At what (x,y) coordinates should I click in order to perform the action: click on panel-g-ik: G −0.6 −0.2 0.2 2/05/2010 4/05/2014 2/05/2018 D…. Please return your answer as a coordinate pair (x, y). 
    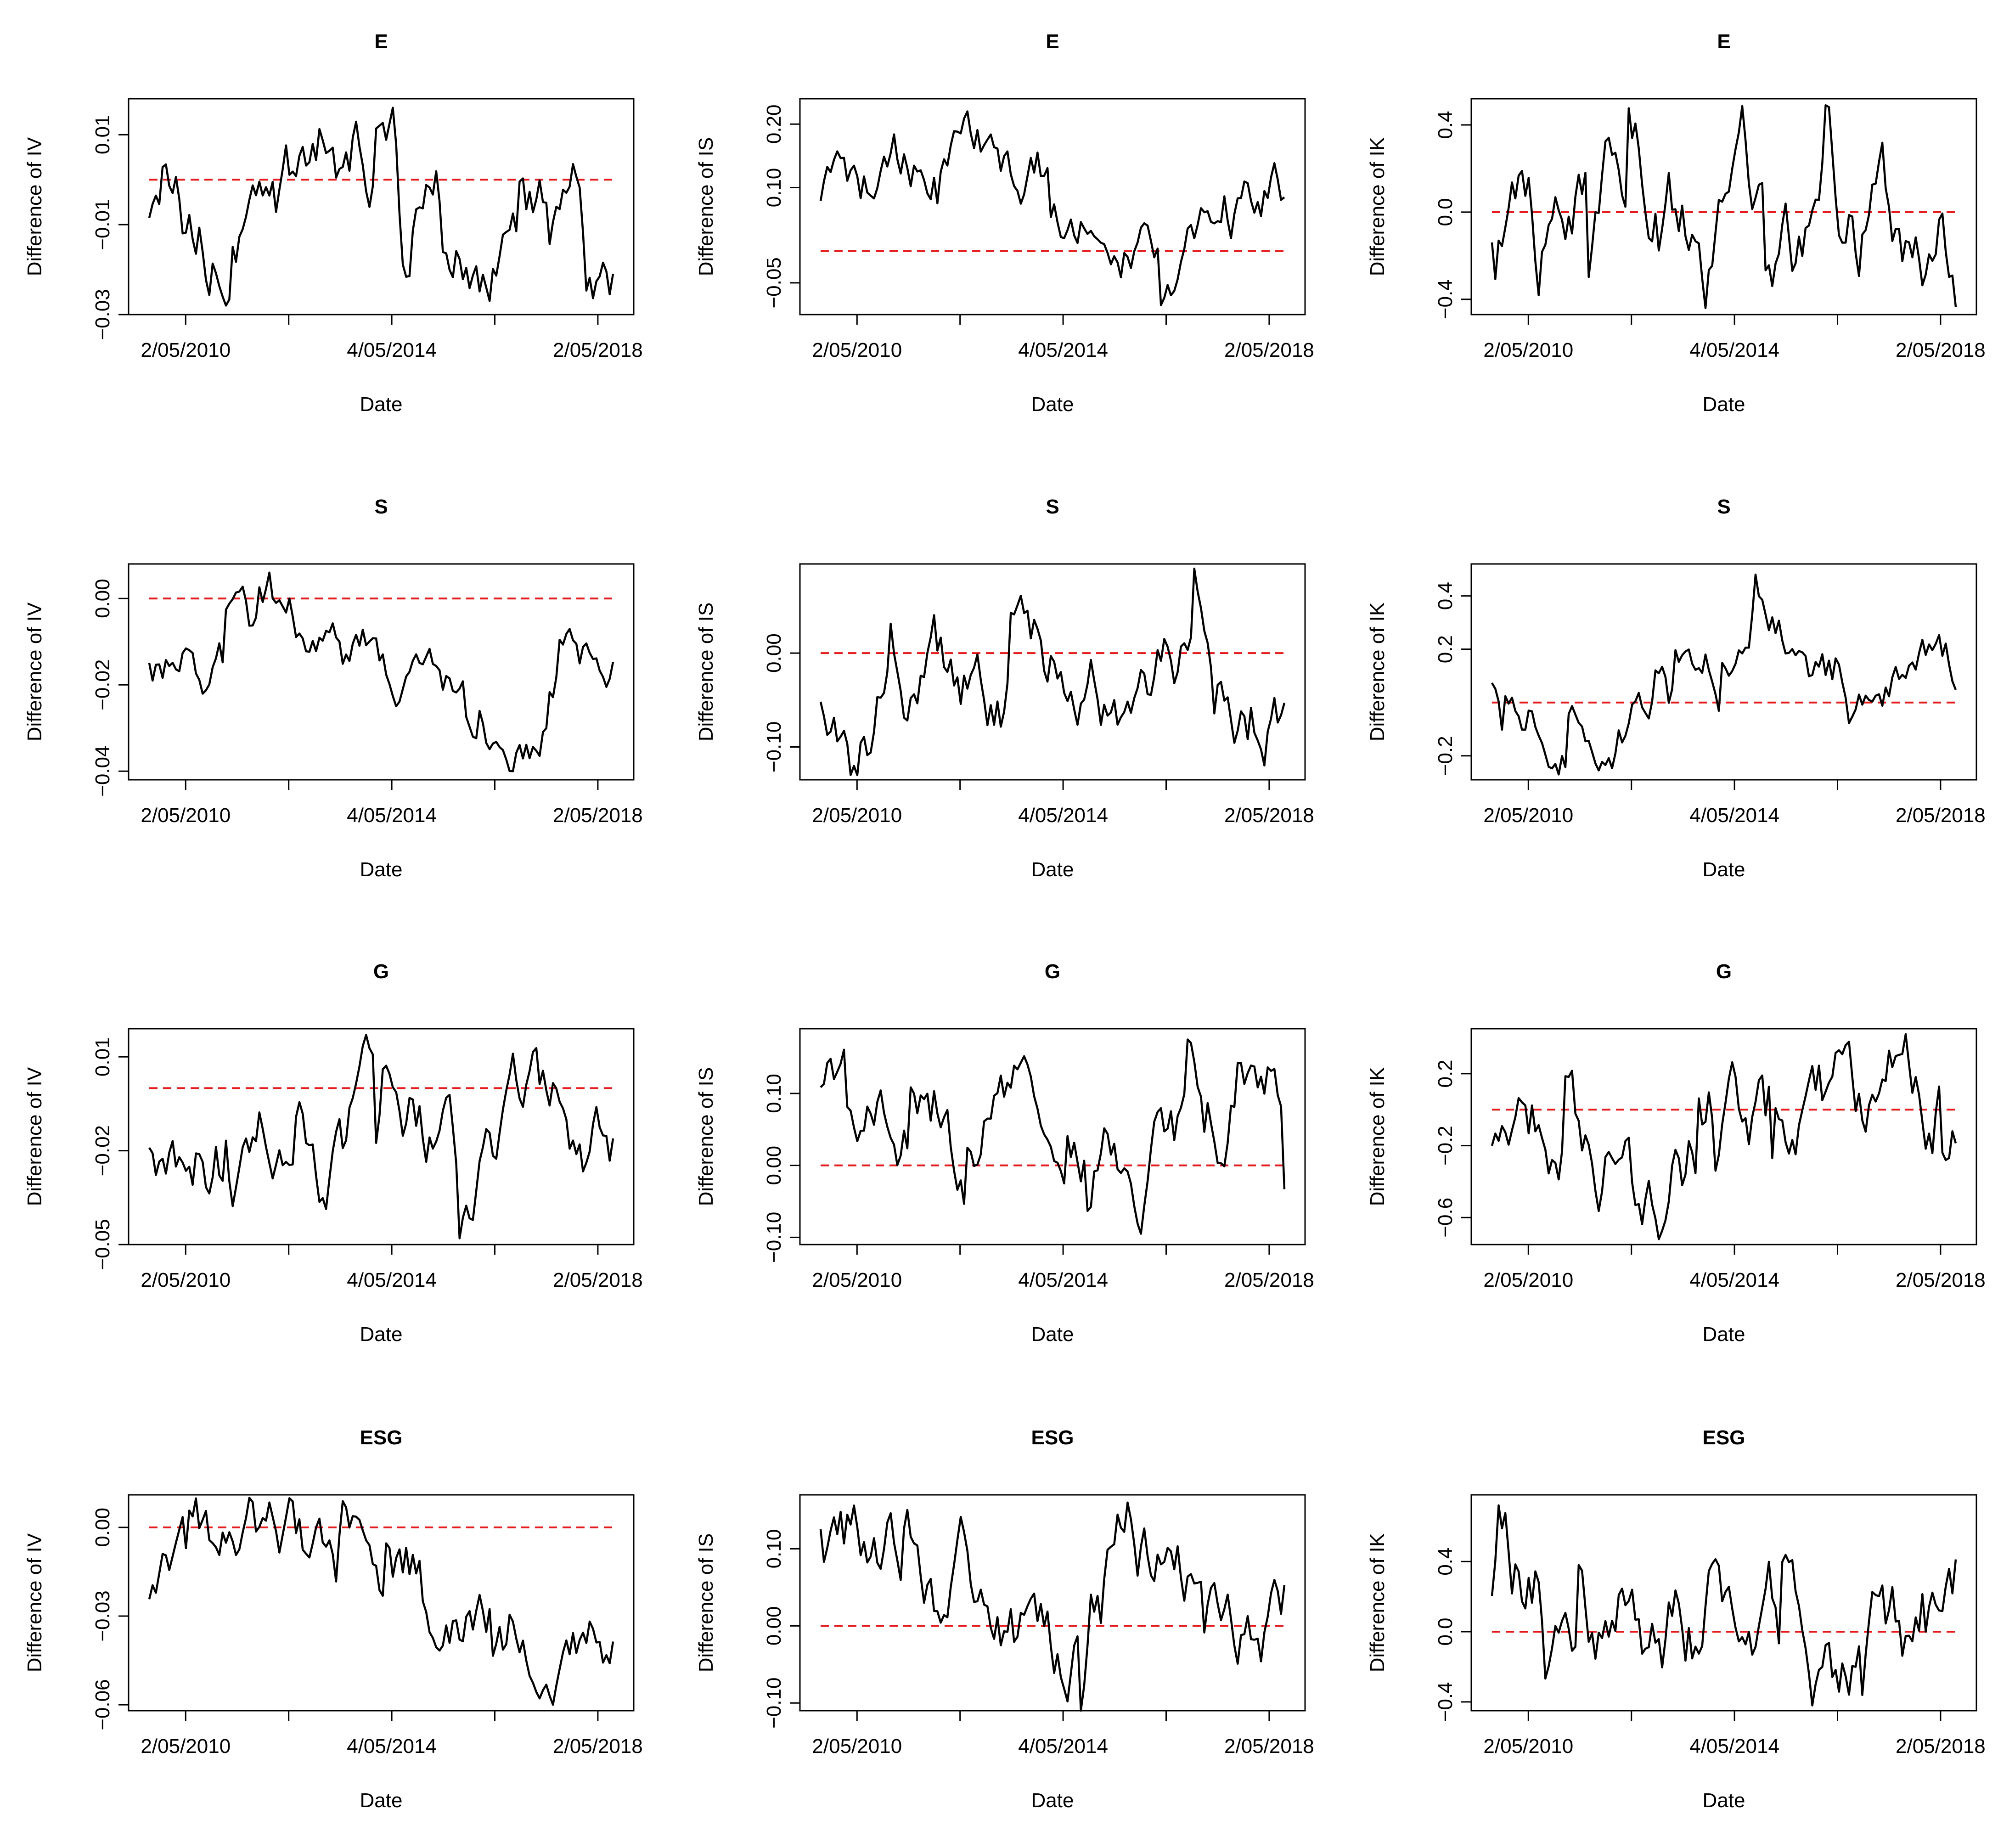
    Looking at the image, I should click on (1676, 1153).